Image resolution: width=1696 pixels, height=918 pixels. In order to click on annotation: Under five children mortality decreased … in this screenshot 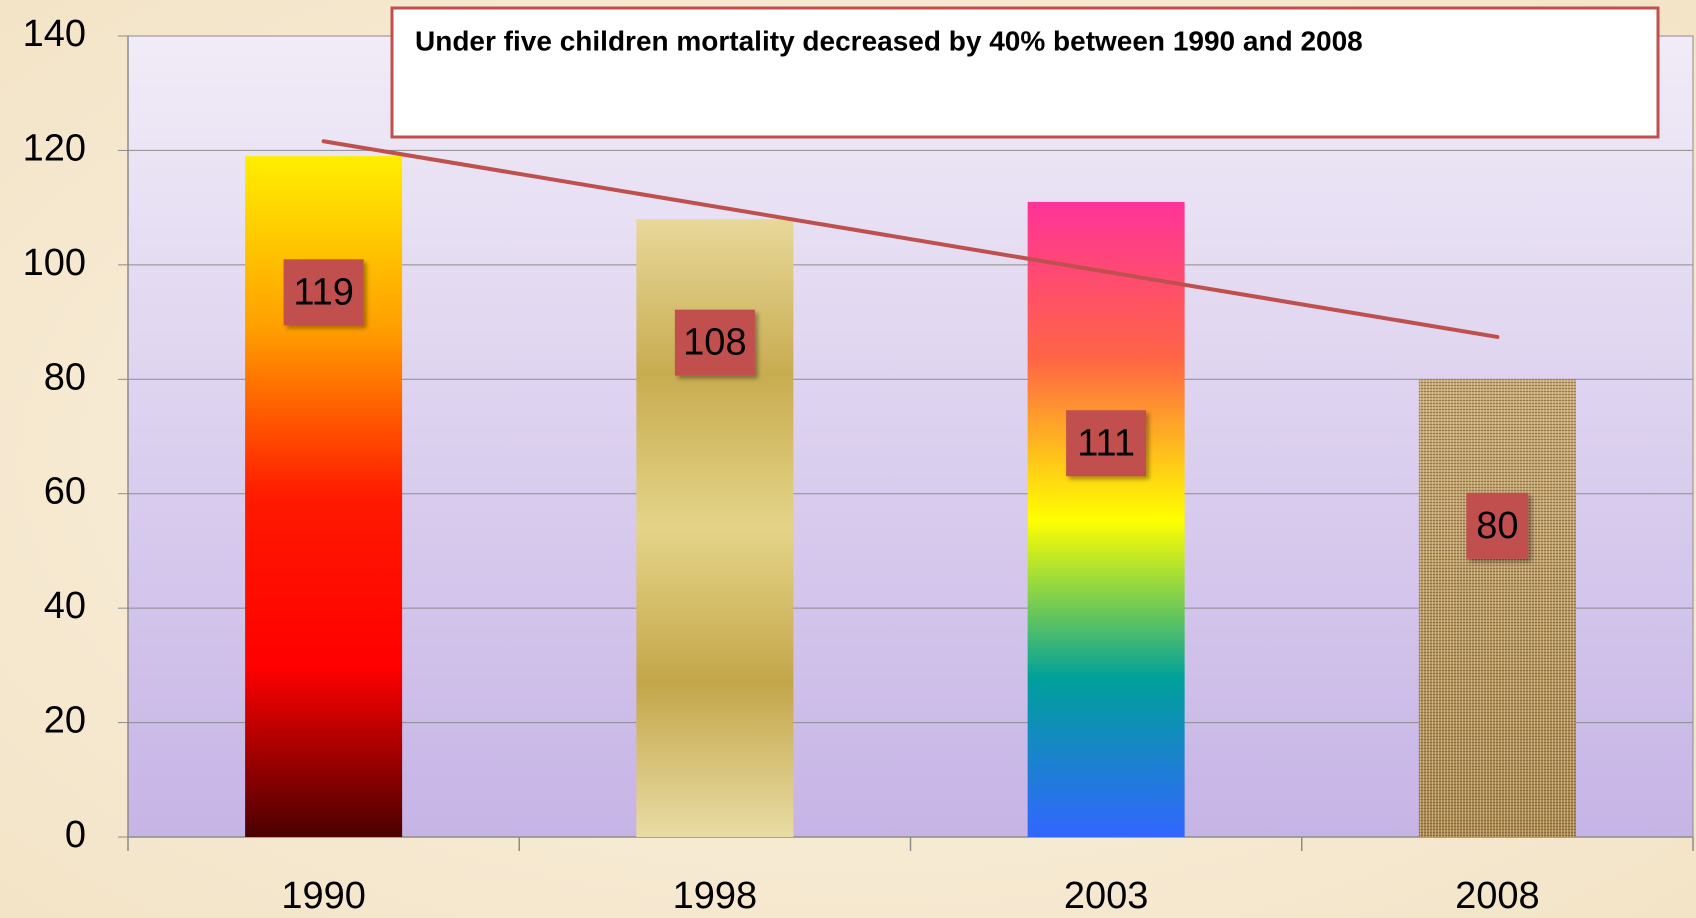, I will do `click(889, 40)`.